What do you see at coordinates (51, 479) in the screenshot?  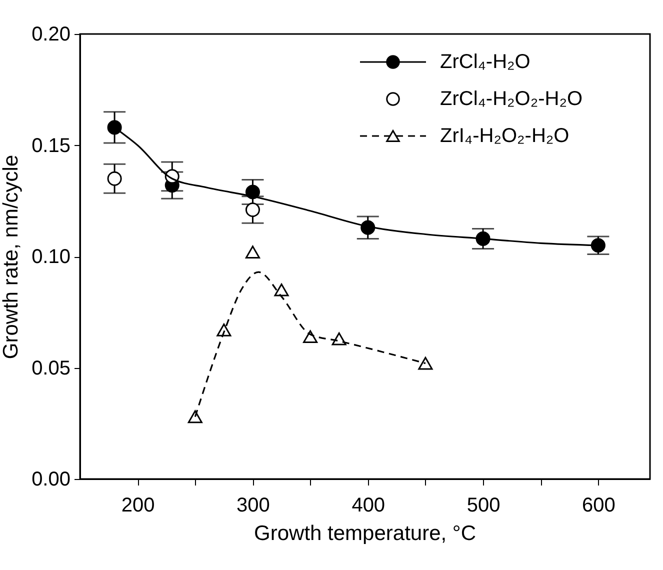 I see `y-tick-label: 0.00` at bounding box center [51, 479].